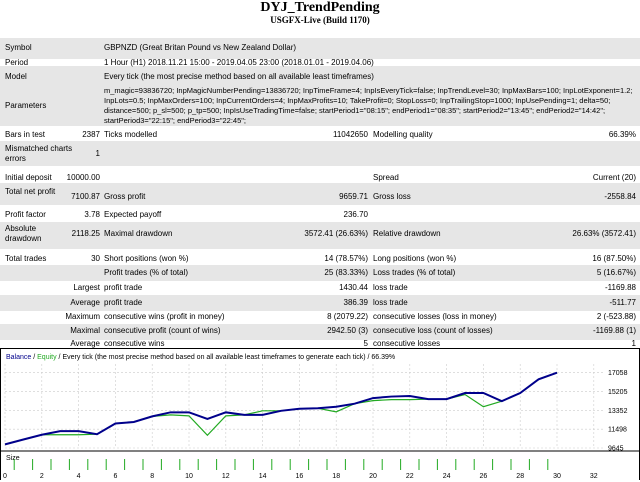 Image resolution: width=640 pixels, height=482 pixels. I want to click on label-short-positions: Short positions (won %), so click(146, 258).